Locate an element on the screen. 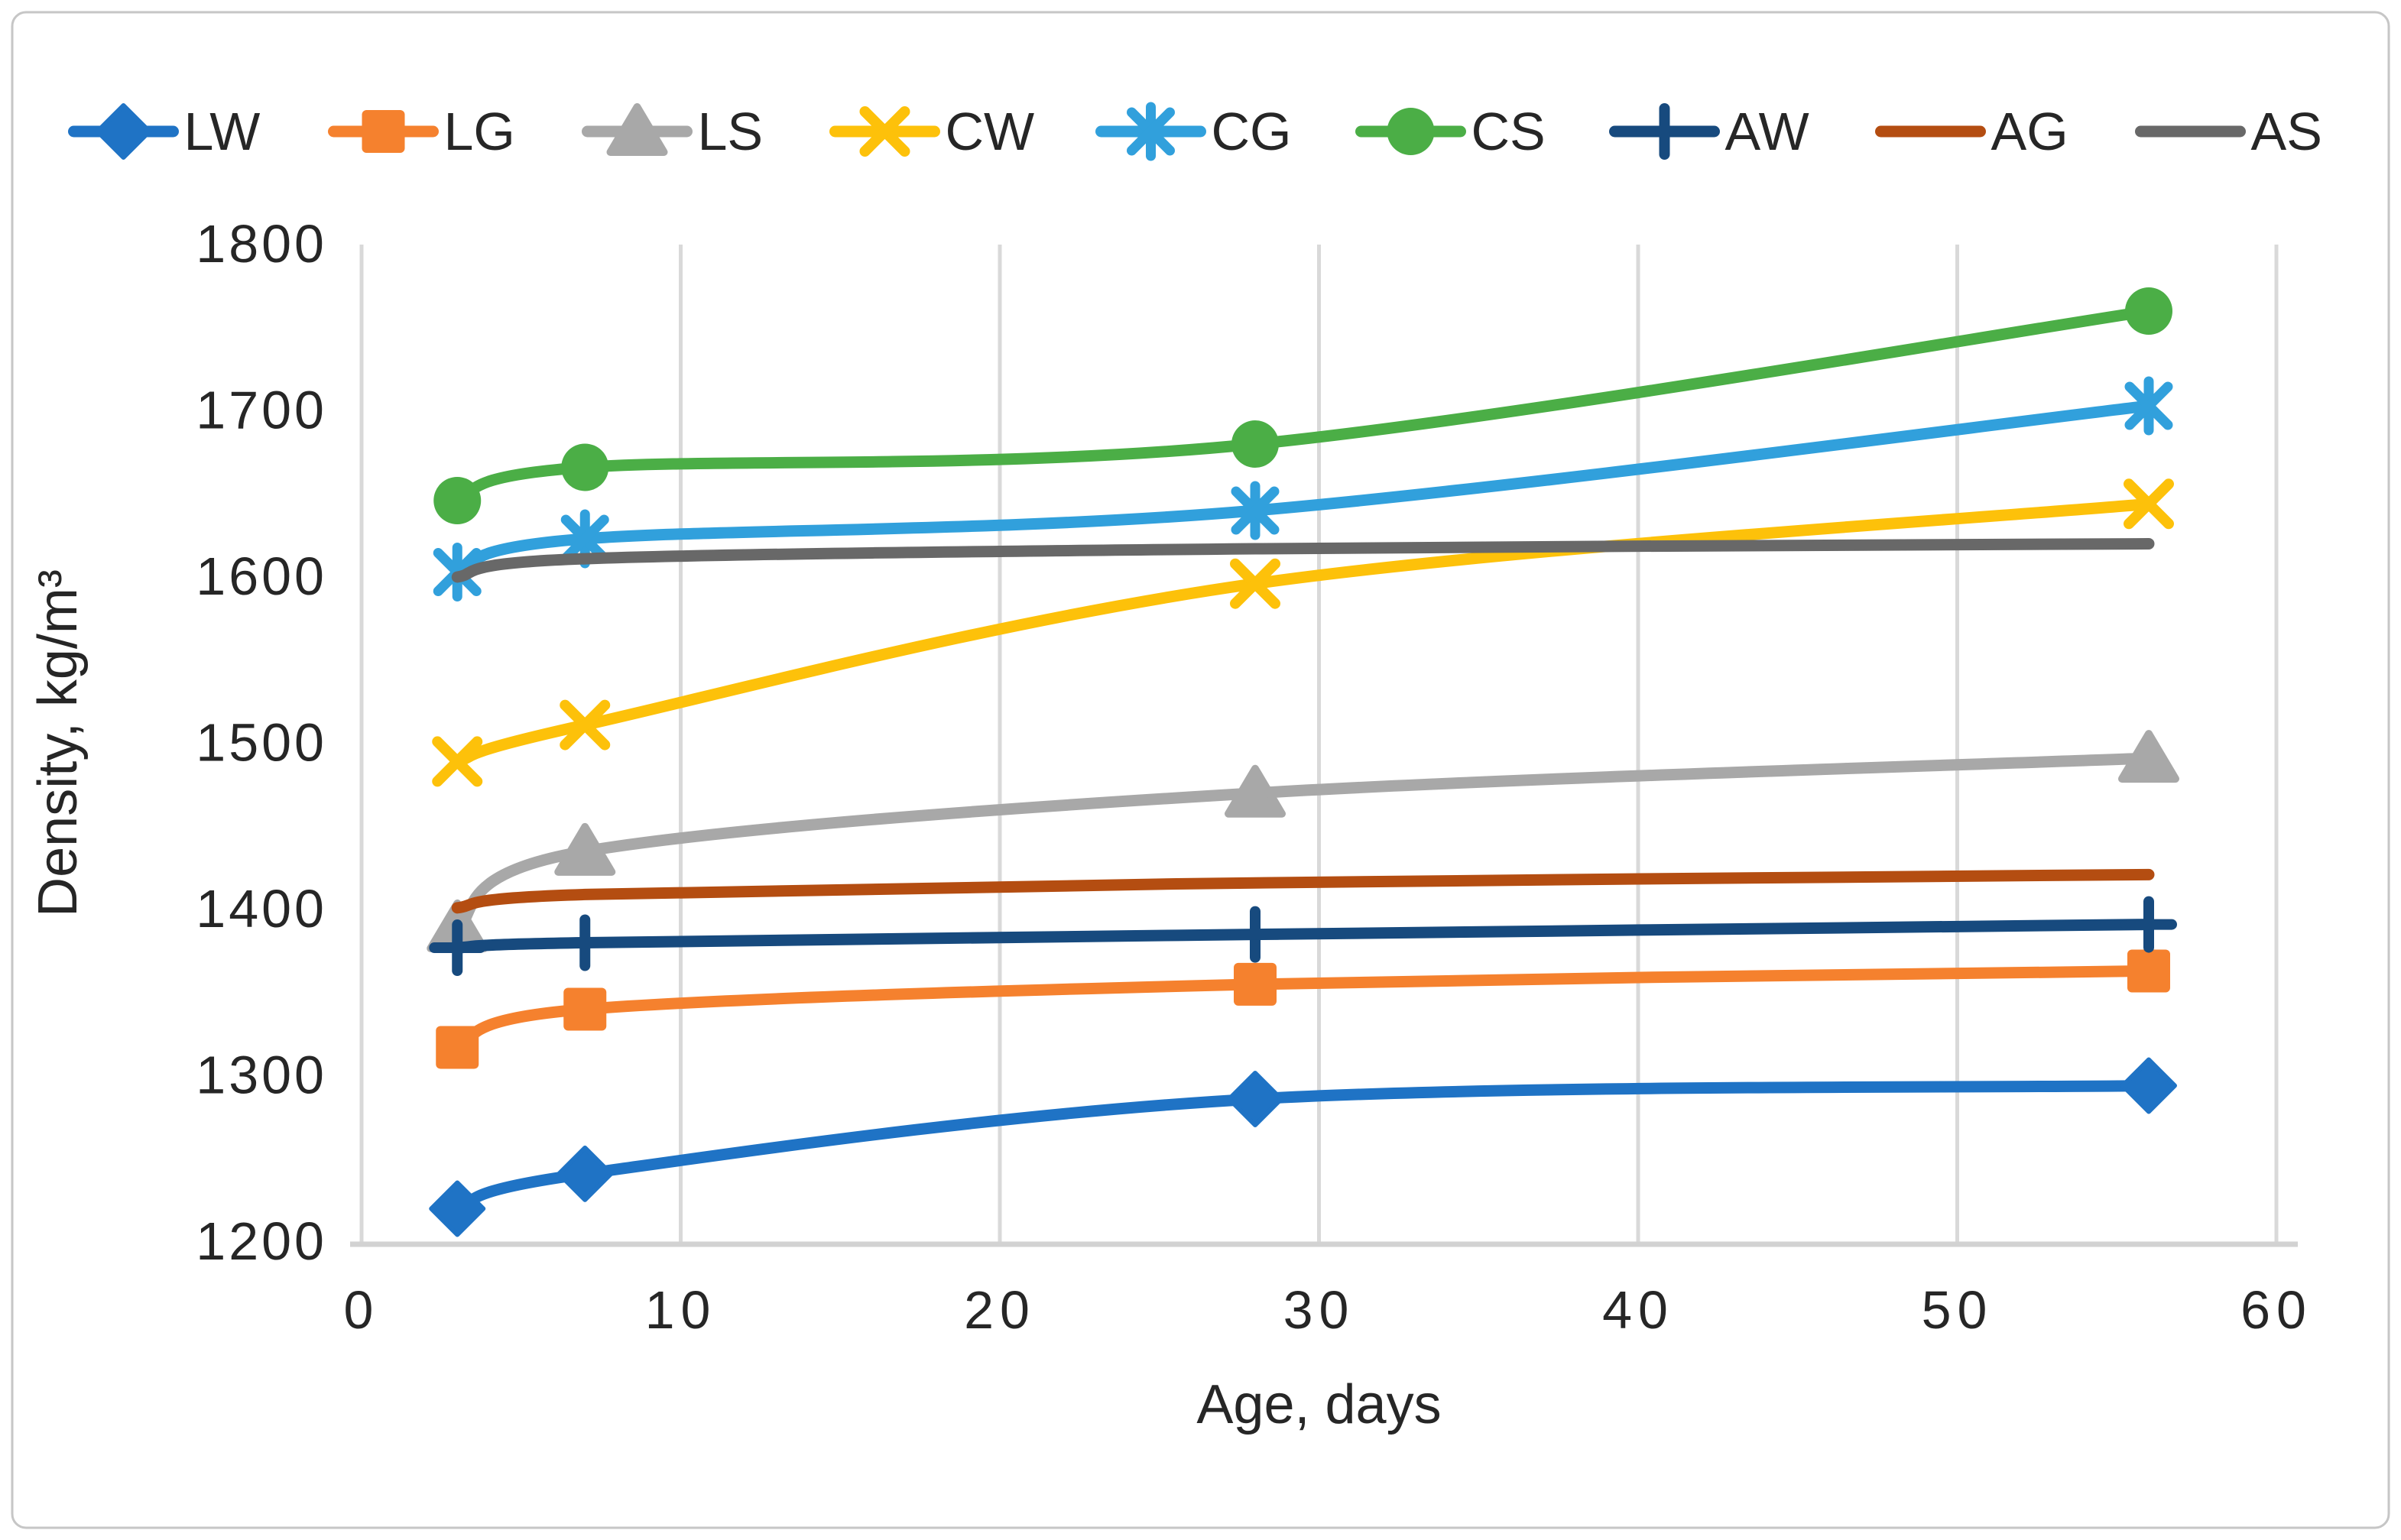 Image resolution: width=2401 pixels, height=1540 pixels. series-CS is located at coordinates (1302, 406).